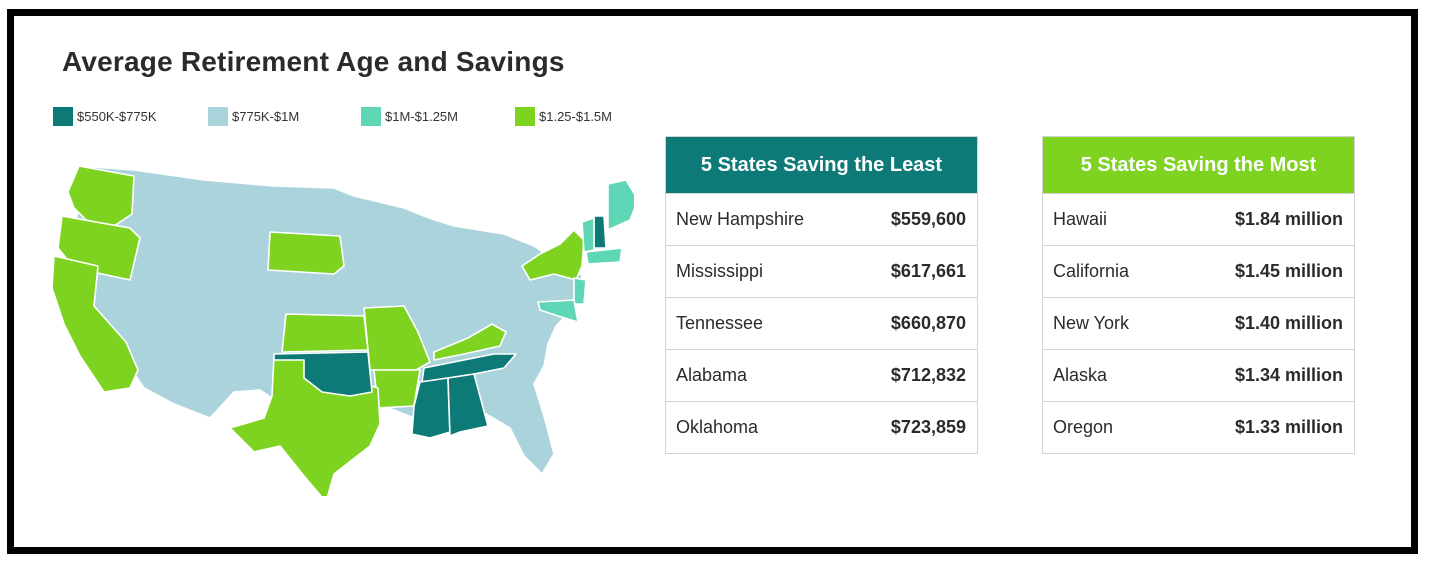  What do you see at coordinates (1083, 427) in the screenshot?
I see `row-state: Oregon` at bounding box center [1083, 427].